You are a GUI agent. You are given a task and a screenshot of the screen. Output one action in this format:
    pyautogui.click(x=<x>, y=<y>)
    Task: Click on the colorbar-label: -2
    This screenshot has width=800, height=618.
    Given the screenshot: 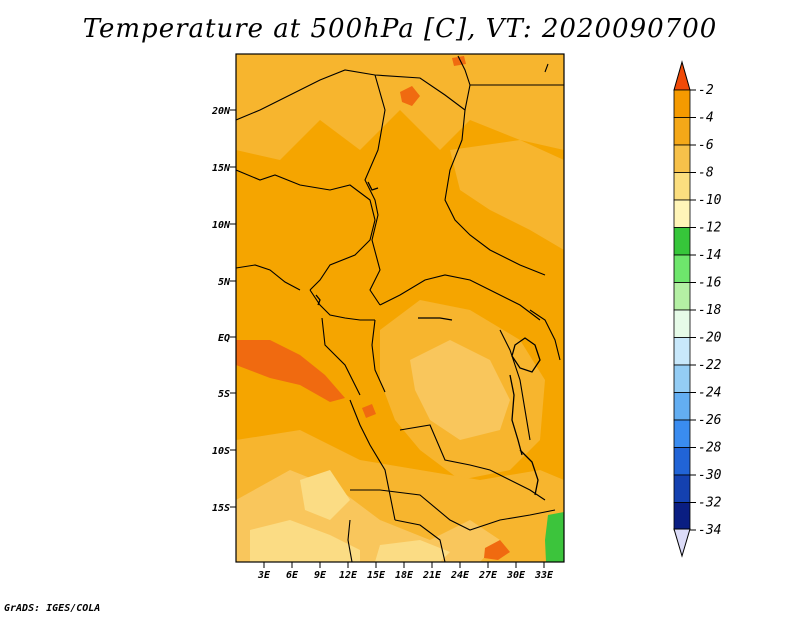 What is the action you would take?
    pyautogui.click(x=706, y=90)
    